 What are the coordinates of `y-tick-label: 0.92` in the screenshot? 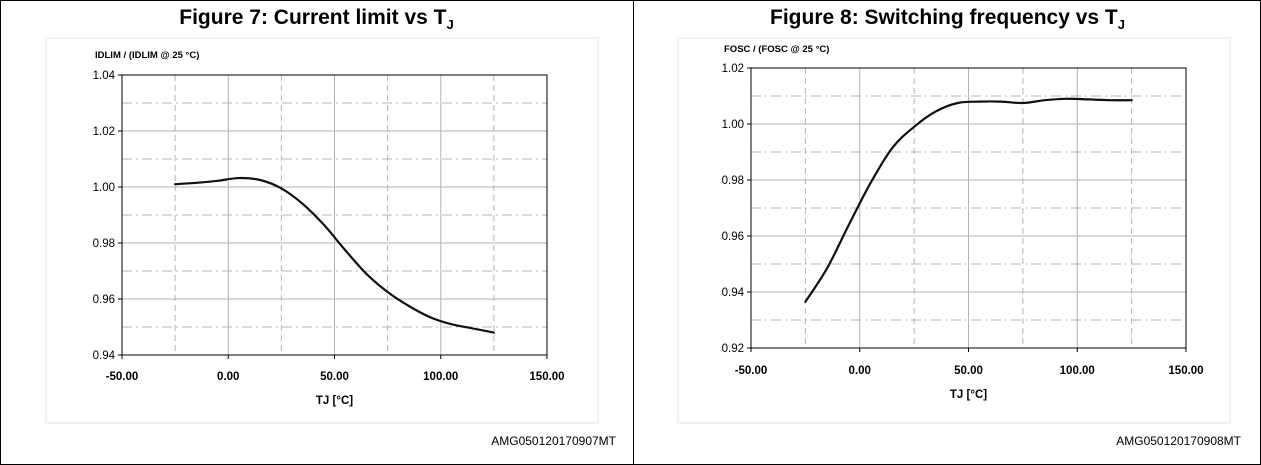 It's located at (733, 349).